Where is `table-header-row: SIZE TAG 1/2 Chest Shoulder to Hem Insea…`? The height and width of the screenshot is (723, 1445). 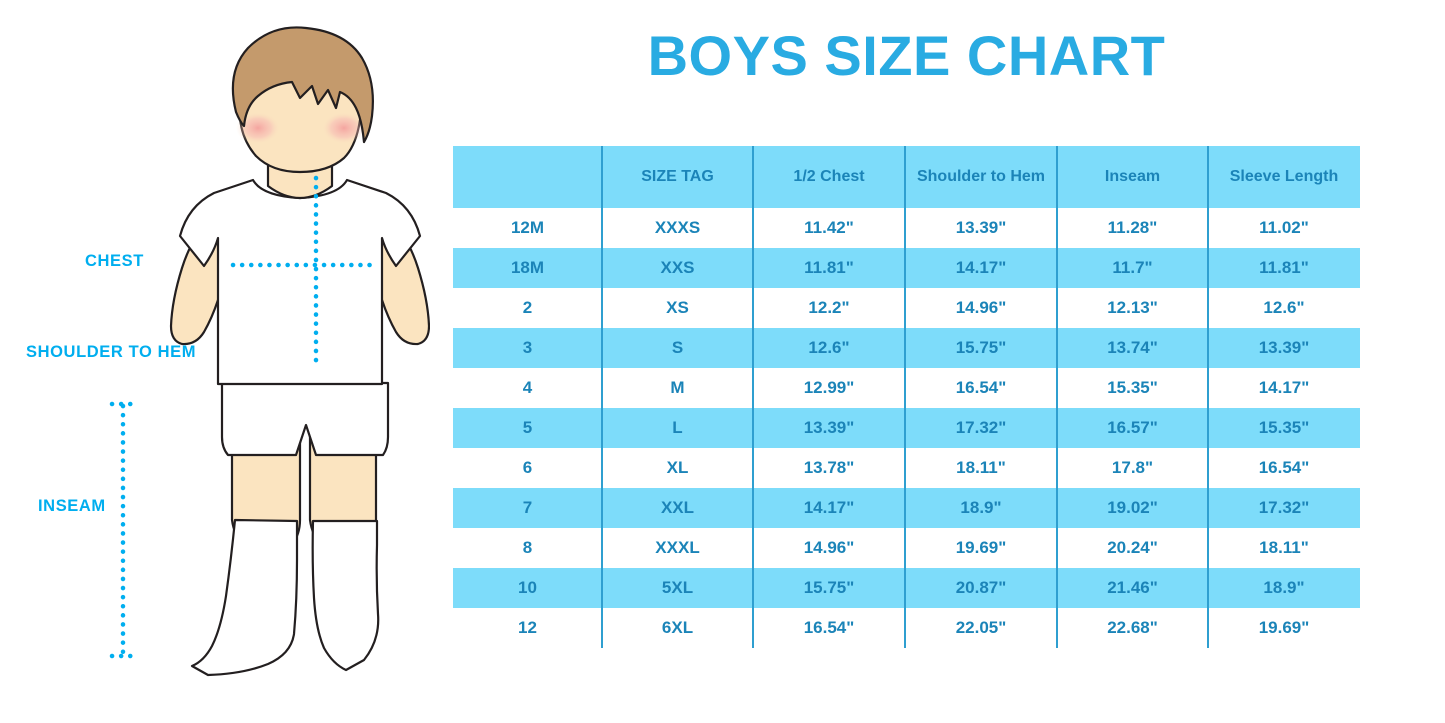
table-header-row: SIZE TAG 1/2 Chest Shoulder to Hem Insea… is located at coordinates (906, 177).